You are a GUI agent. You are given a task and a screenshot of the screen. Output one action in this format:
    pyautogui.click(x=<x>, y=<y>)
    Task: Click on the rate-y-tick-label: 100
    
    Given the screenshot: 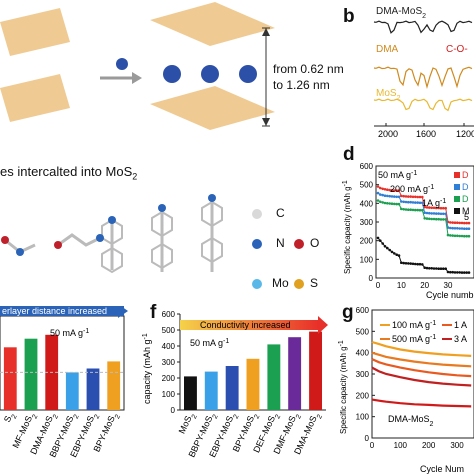 What is the action you would take?
    pyautogui.click(x=367, y=259)
    